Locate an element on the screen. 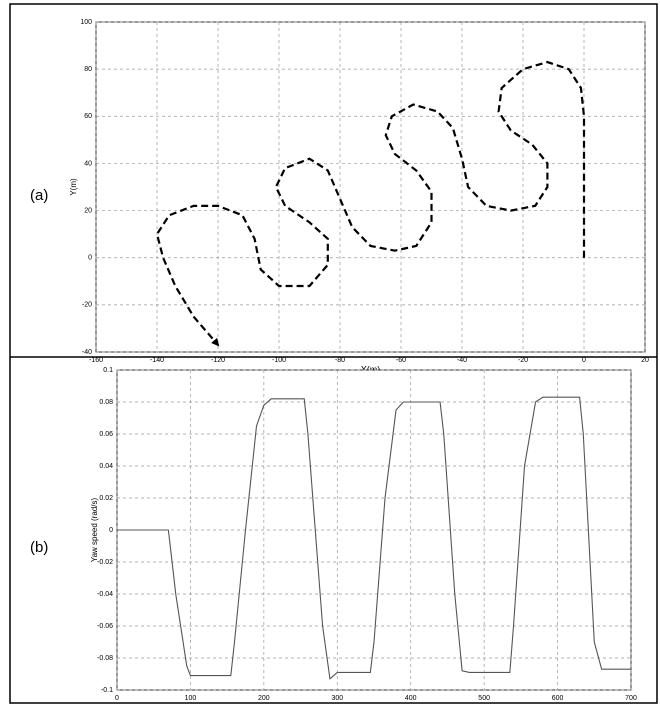  y-tick-label: 20 is located at coordinates (88, 210).